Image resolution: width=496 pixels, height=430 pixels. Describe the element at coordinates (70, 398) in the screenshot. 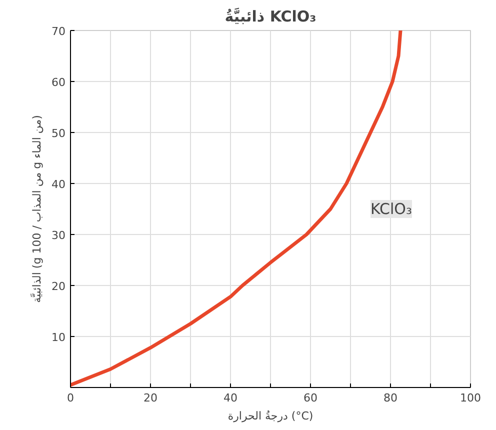

I see `x-tick-label: 0` at that location.